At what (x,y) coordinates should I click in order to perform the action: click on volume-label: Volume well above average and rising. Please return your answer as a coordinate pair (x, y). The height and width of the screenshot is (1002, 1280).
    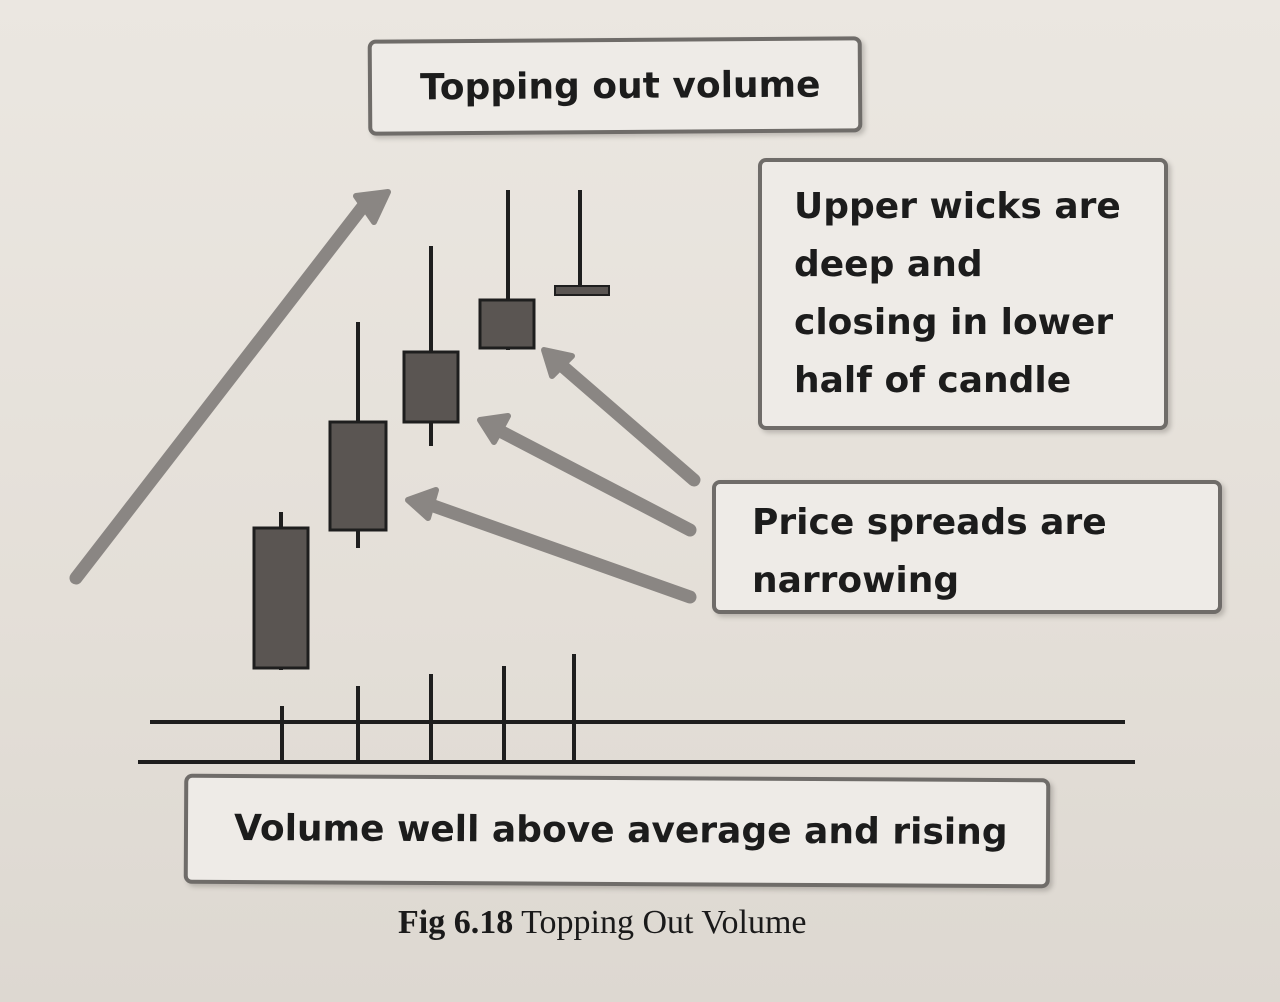
    Looking at the image, I should click on (620, 830).